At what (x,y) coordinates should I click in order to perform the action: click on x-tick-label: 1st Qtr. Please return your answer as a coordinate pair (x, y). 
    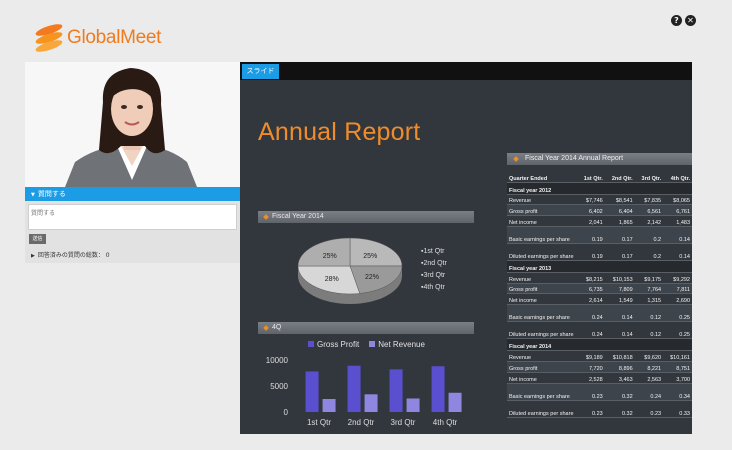
    Looking at the image, I should click on (319, 422).